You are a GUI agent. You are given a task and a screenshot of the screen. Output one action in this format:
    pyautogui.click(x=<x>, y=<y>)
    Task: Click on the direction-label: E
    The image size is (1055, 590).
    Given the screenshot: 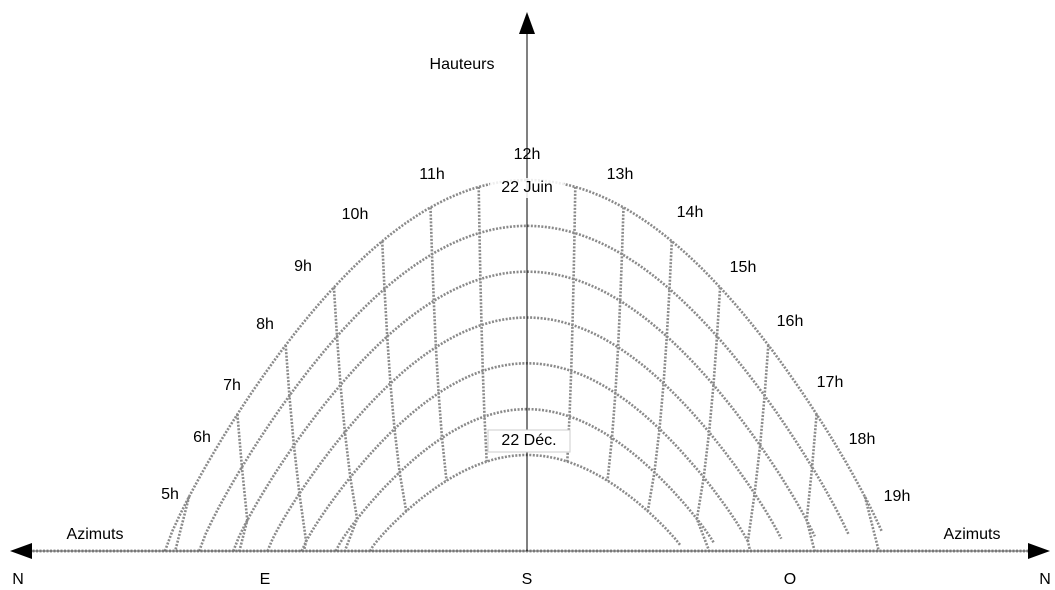 What is the action you would take?
    pyautogui.click(x=265, y=579)
    